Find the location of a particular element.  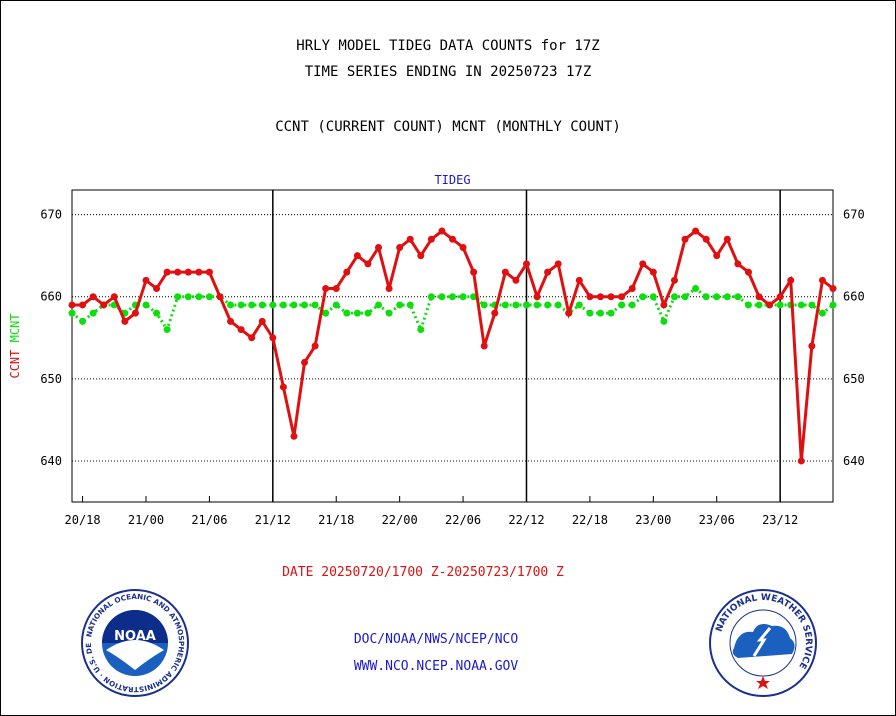

x-tick-label: 21/06 is located at coordinates (209, 520).